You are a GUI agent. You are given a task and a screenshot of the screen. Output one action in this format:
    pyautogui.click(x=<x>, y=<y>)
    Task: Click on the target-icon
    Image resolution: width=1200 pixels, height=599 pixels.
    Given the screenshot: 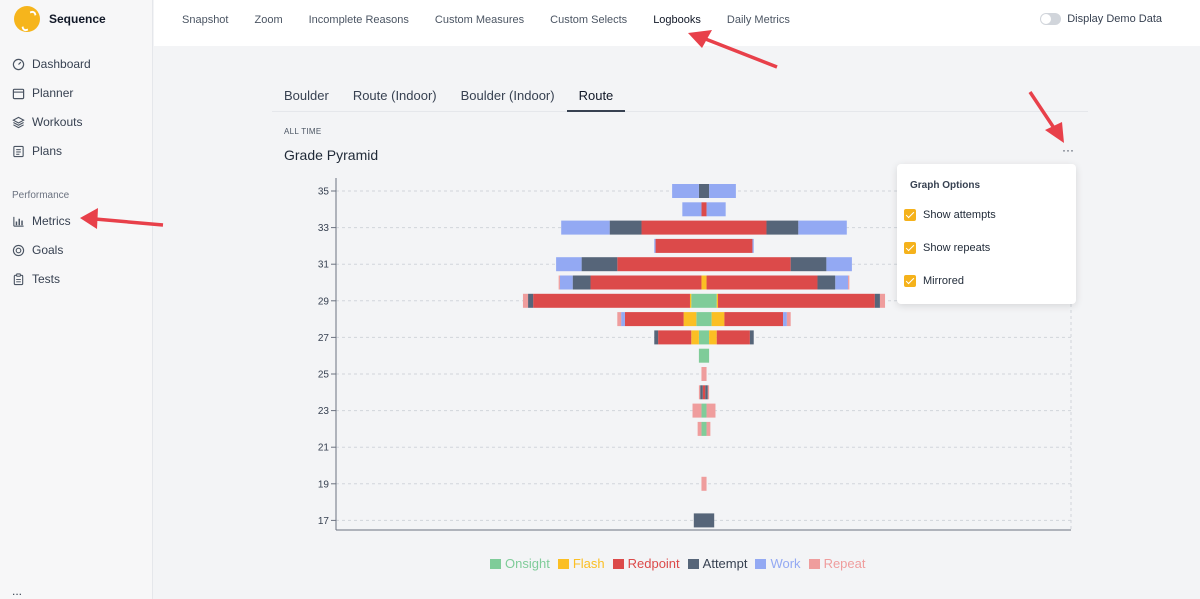 What is the action you would take?
    pyautogui.click(x=18, y=250)
    